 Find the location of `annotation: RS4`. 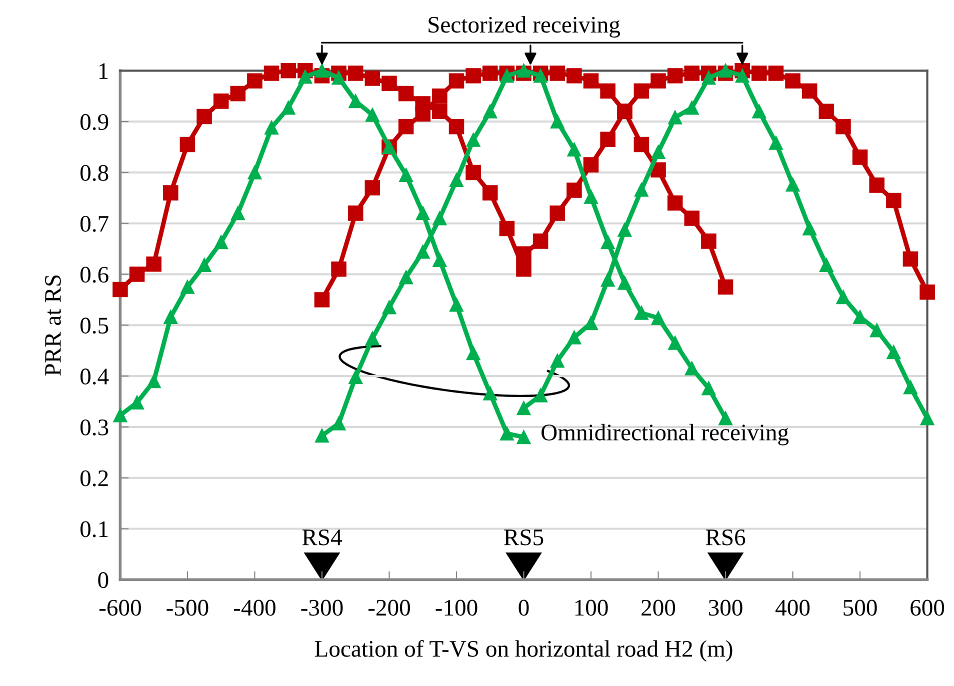

annotation: RS4 is located at coordinates (322, 537).